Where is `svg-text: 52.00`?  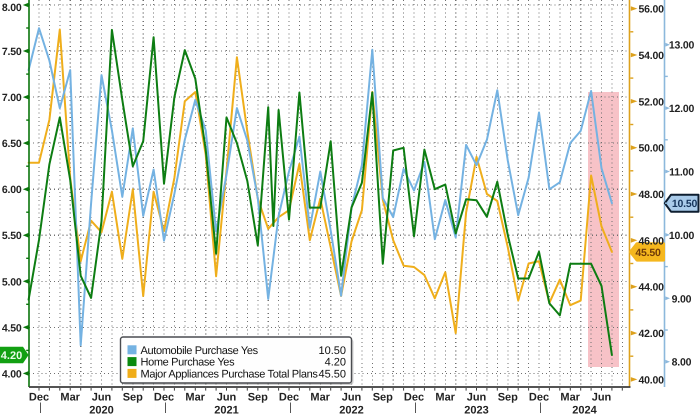
svg-text: 52.00 is located at coordinates (652, 102).